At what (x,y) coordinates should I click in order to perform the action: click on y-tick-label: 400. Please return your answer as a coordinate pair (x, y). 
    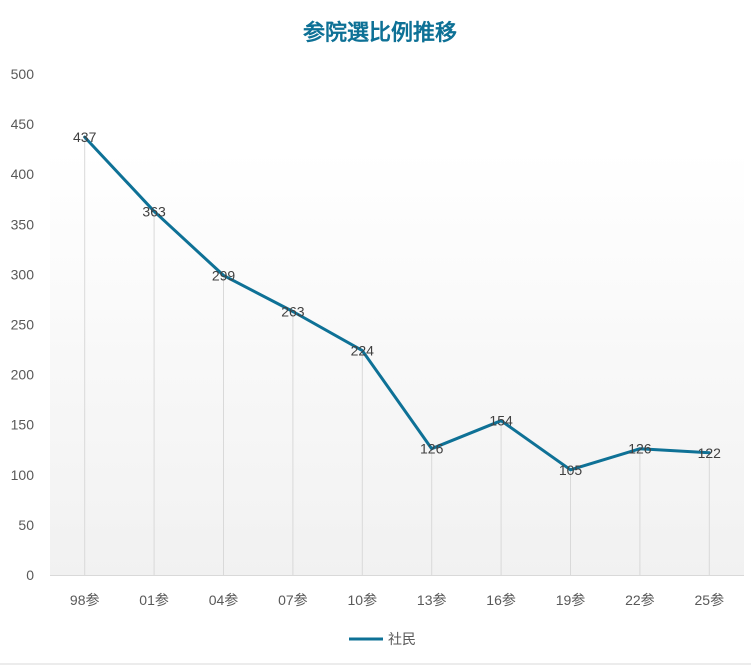
    Looking at the image, I should click on (23, 174).